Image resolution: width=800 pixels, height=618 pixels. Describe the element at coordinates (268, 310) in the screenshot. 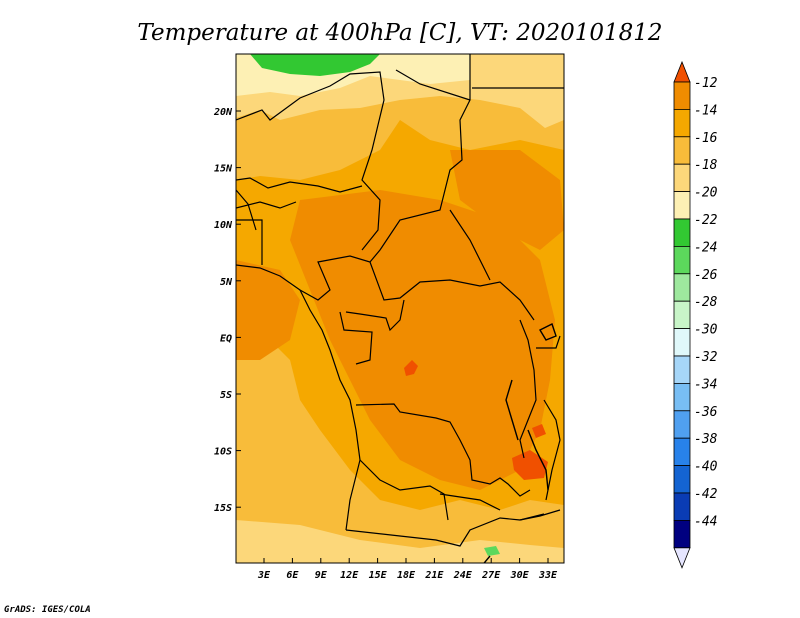

I see `temperature-field-west-warm` at that location.